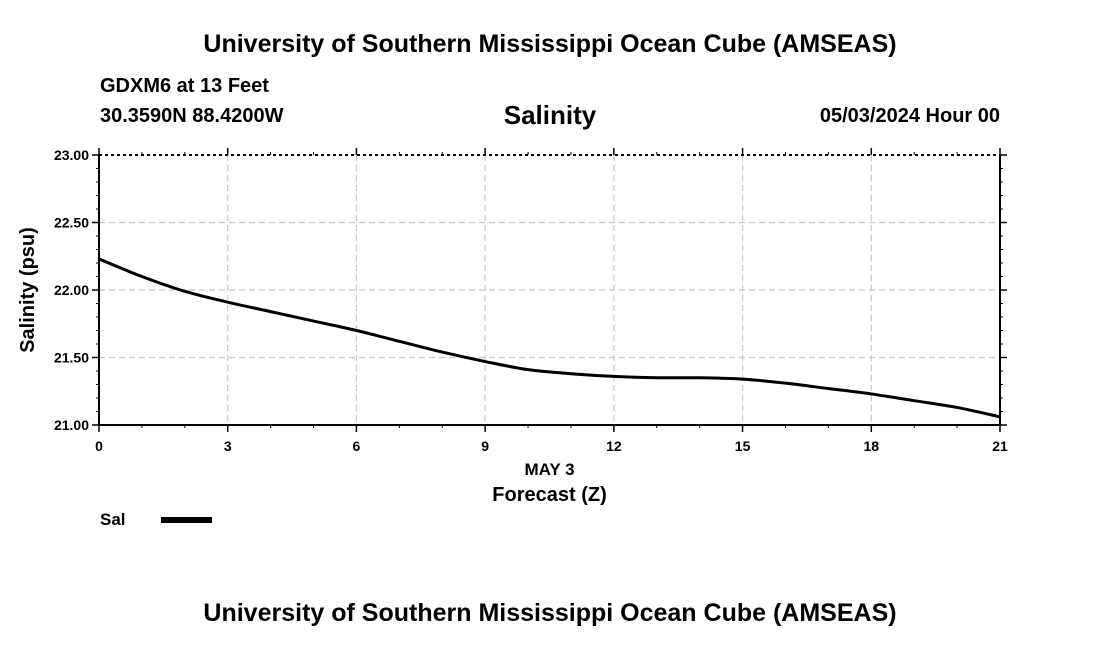 This screenshot has width=1100, height=650. What do you see at coordinates (186, 520) in the screenshot?
I see `legend-swatch` at bounding box center [186, 520].